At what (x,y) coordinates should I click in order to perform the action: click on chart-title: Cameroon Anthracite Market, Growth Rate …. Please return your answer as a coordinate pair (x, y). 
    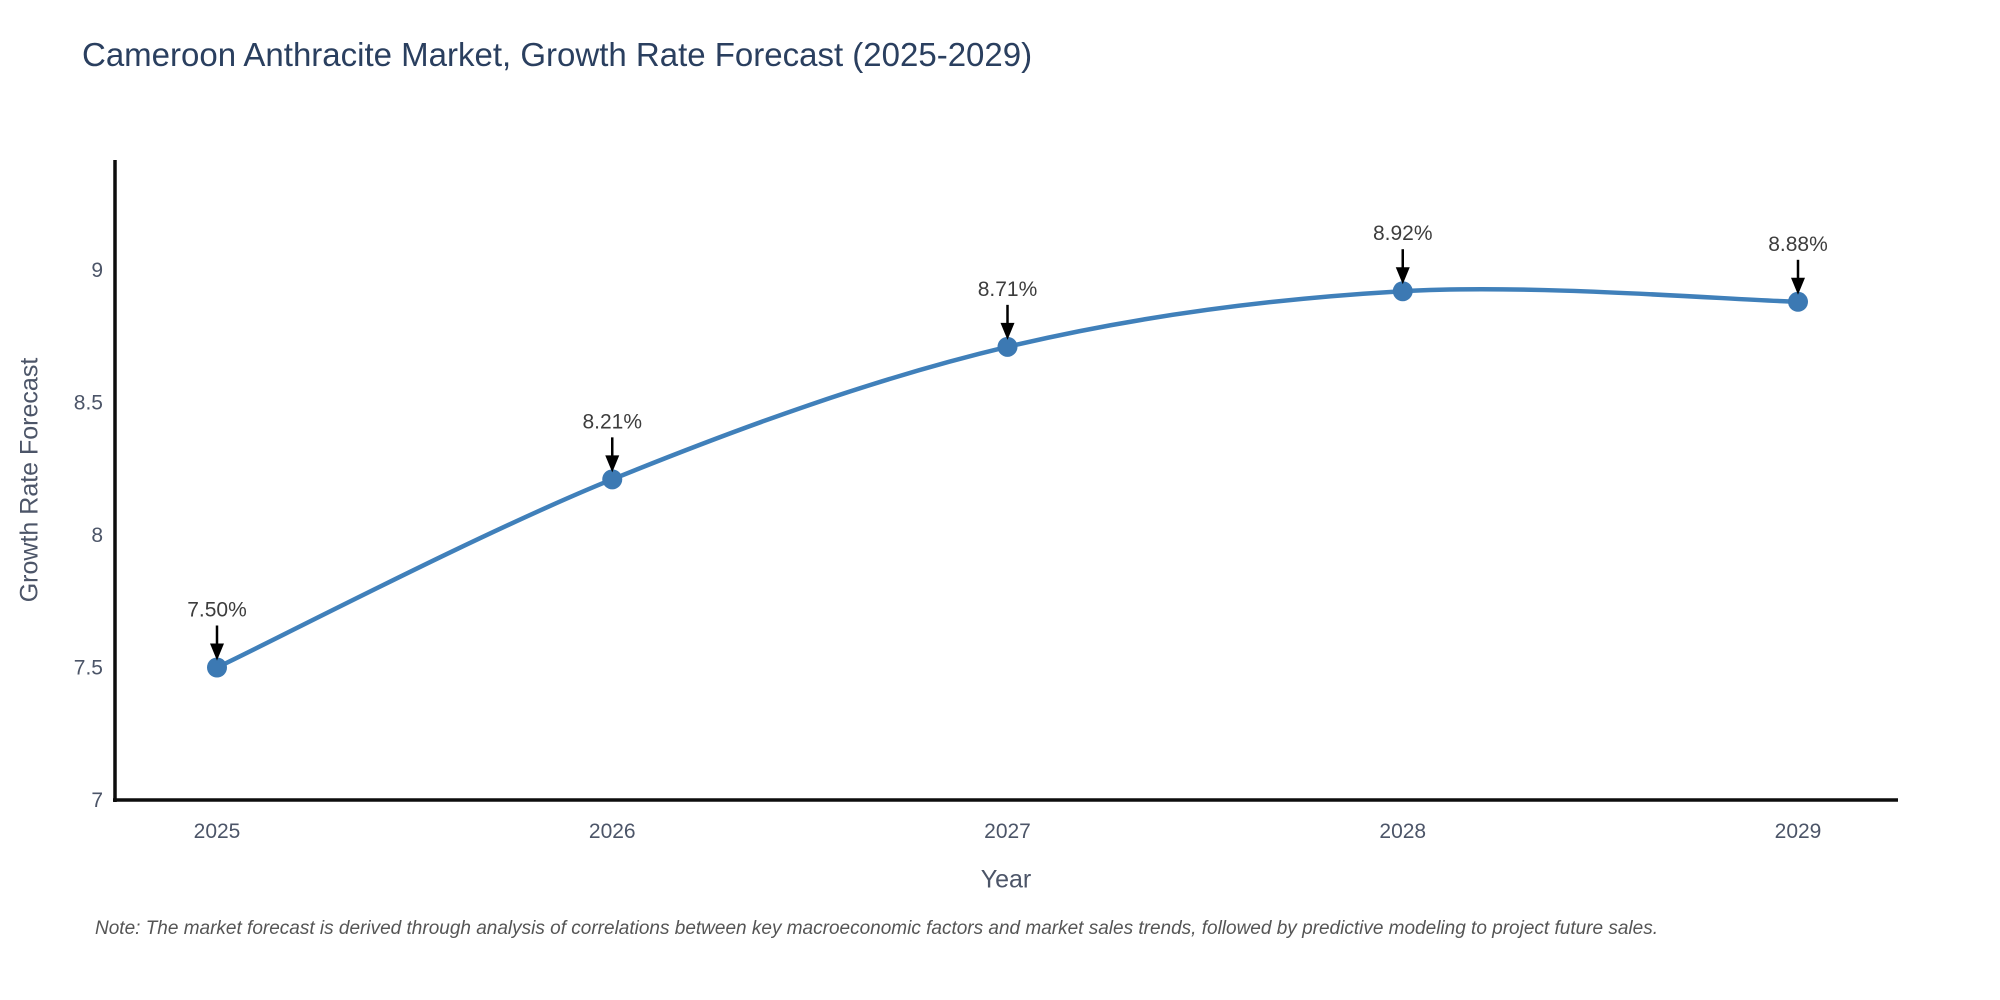
    Looking at the image, I should click on (557, 54).